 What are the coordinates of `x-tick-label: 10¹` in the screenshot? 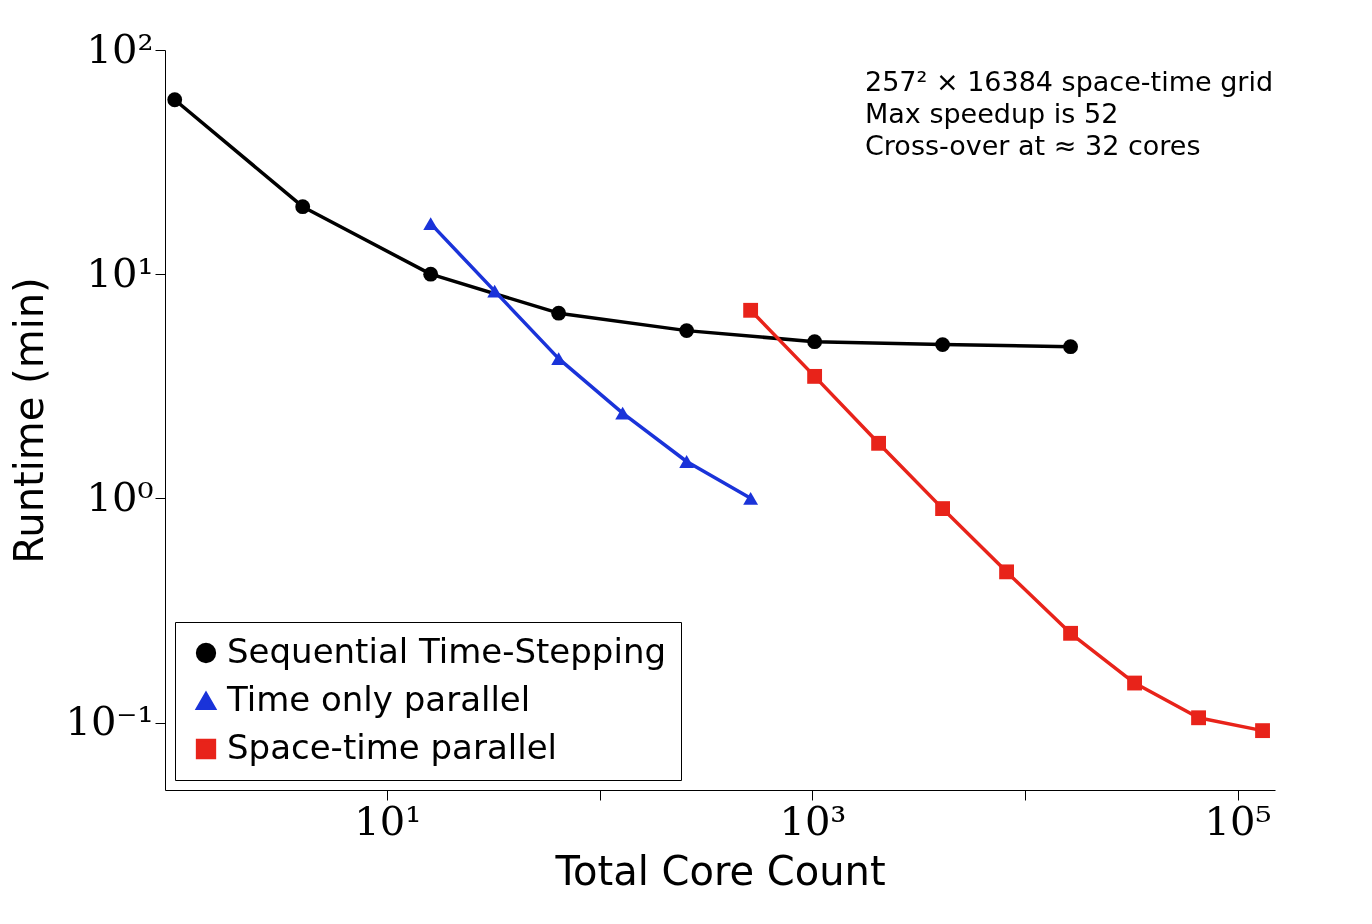 It's located at (388, 820).